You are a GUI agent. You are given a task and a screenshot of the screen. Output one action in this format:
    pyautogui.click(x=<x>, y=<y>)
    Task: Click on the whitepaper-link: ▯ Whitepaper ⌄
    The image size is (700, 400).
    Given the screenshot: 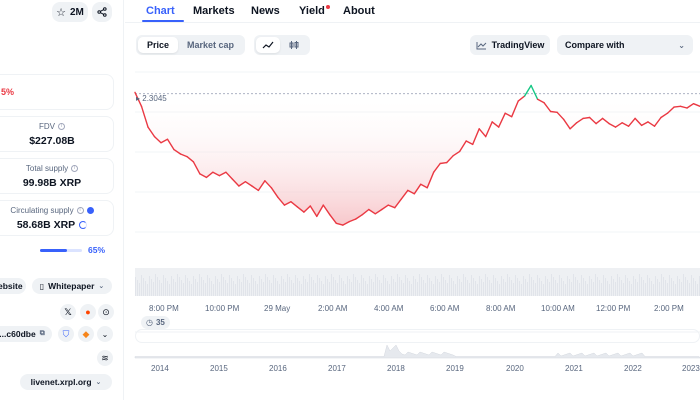 What is the action you would take?
    pyautogui.click(x=72, y=286)
    